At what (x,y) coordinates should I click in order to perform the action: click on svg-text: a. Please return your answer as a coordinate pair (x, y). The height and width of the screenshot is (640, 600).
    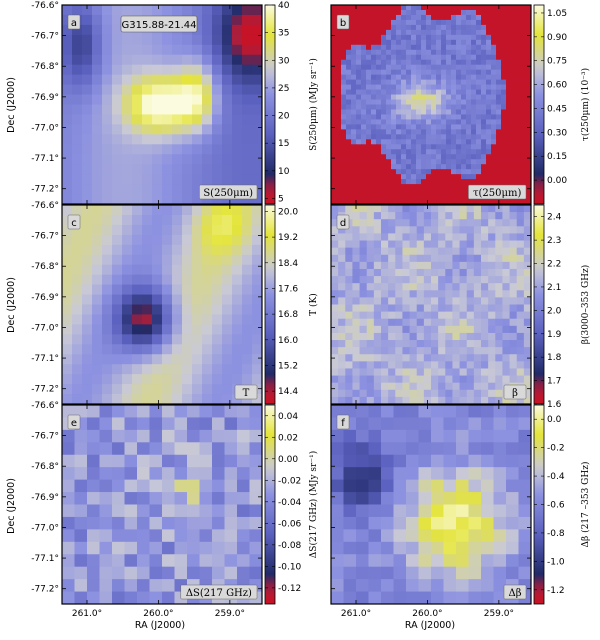
    Looking at the image, I should click on (74, 23).